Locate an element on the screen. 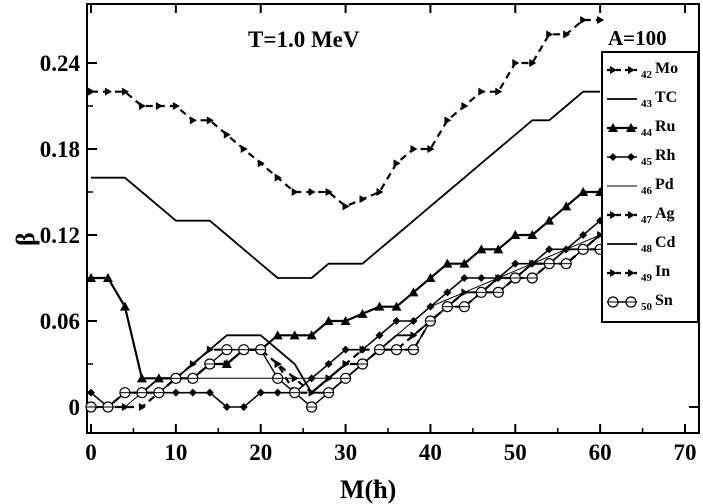 Image resolution: width=703 pixels, height=504 pixels. legend-item-ag: 47 Ag is located at coordinates (641, 215).